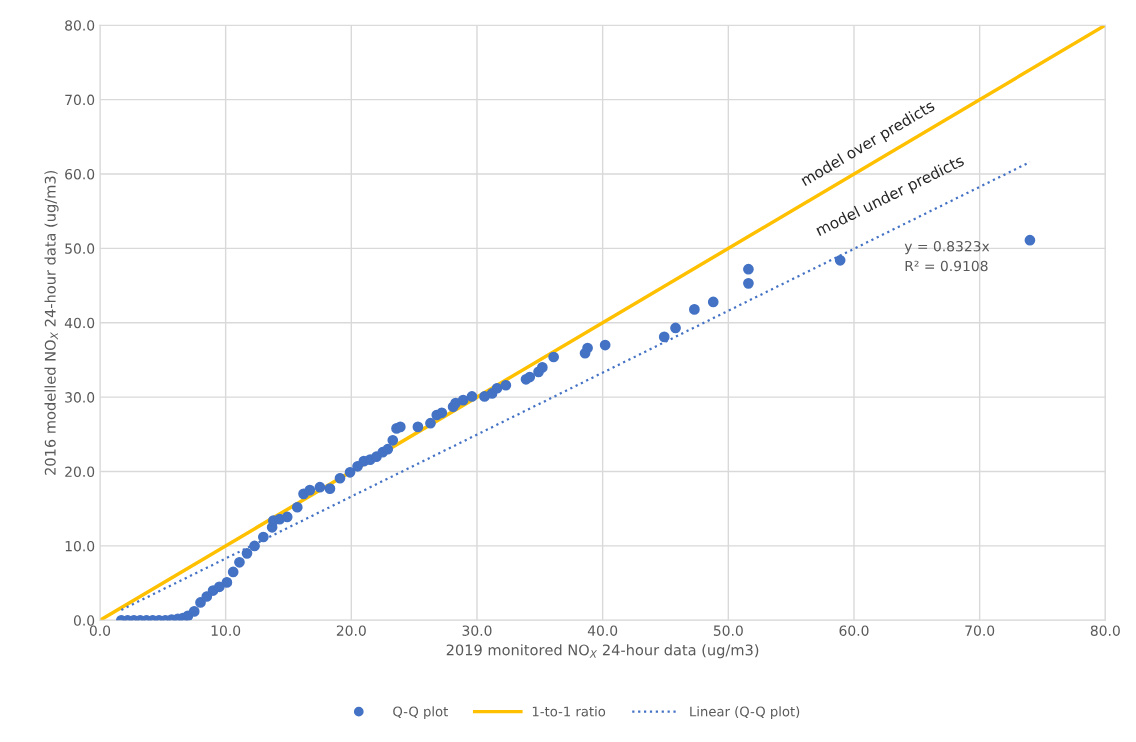  What do you see at coordinates (569, 711) in the screenshot?
I see `legend-label: 1-to-1 ratio` at bounding box center [569, 711].